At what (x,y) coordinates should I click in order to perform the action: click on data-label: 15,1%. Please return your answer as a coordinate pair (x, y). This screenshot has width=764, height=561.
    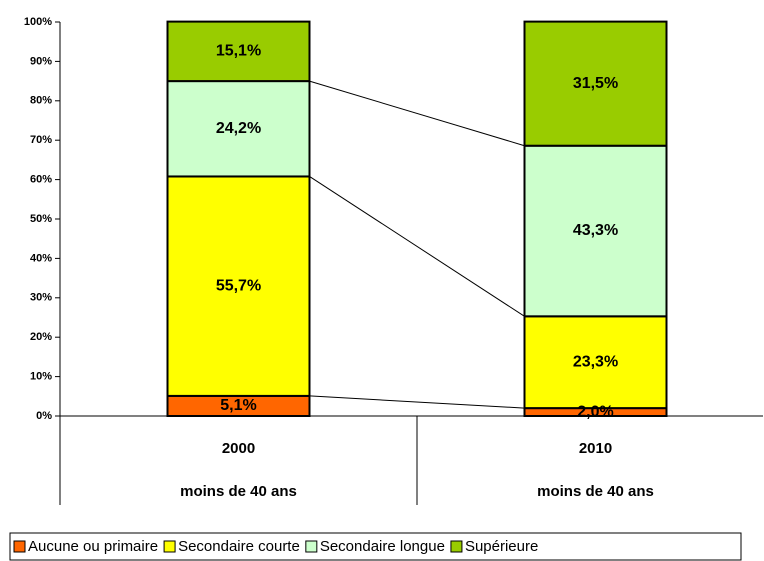
    Looking at the image, I should click on (238, 51).